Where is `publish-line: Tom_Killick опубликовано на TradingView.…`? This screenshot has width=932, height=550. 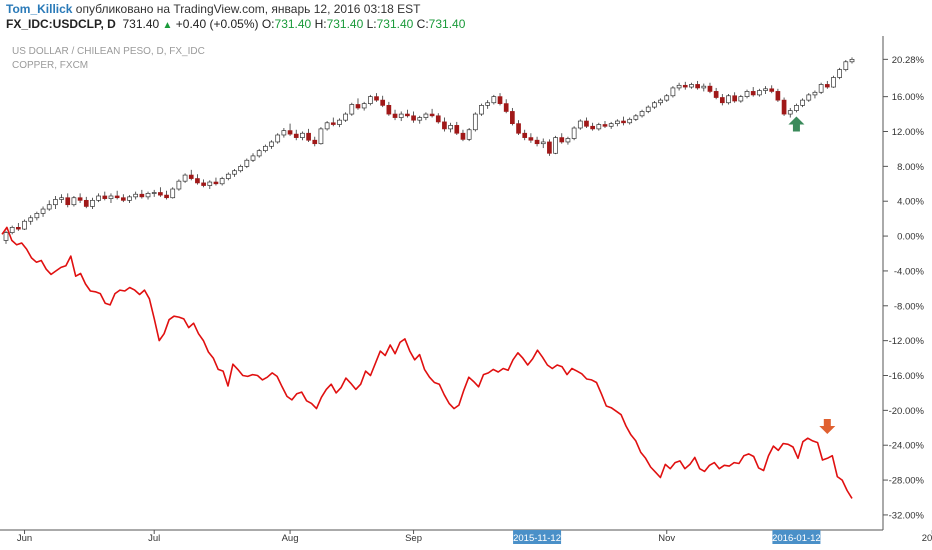
publish-line: Tom_Killick опубликовано на TradingView.… is located at coordinates (213, 9).